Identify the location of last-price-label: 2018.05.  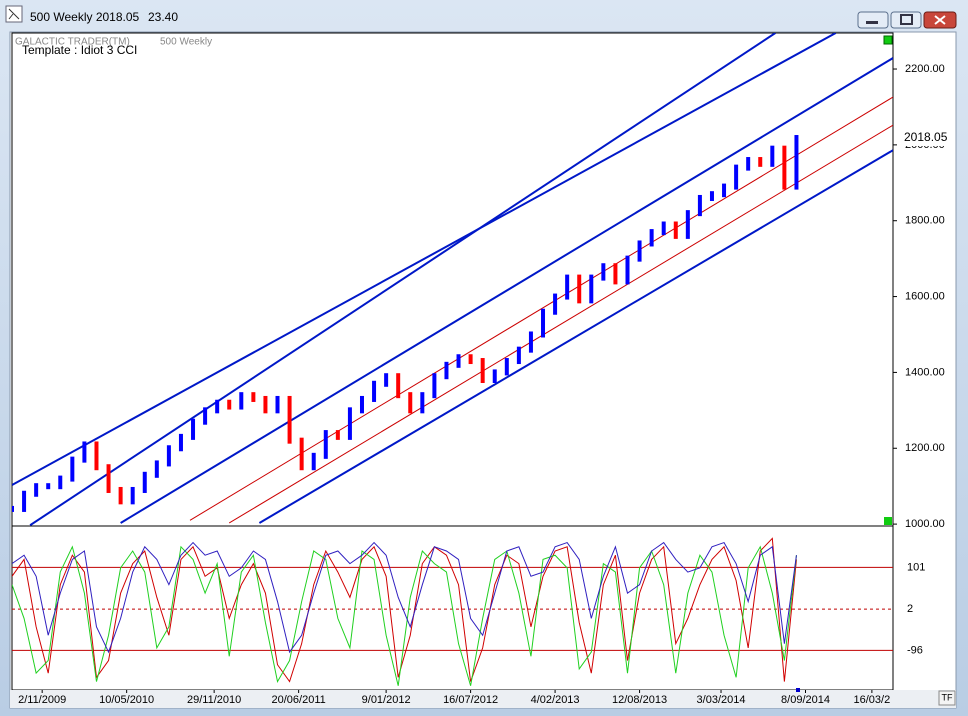
(926, 137).